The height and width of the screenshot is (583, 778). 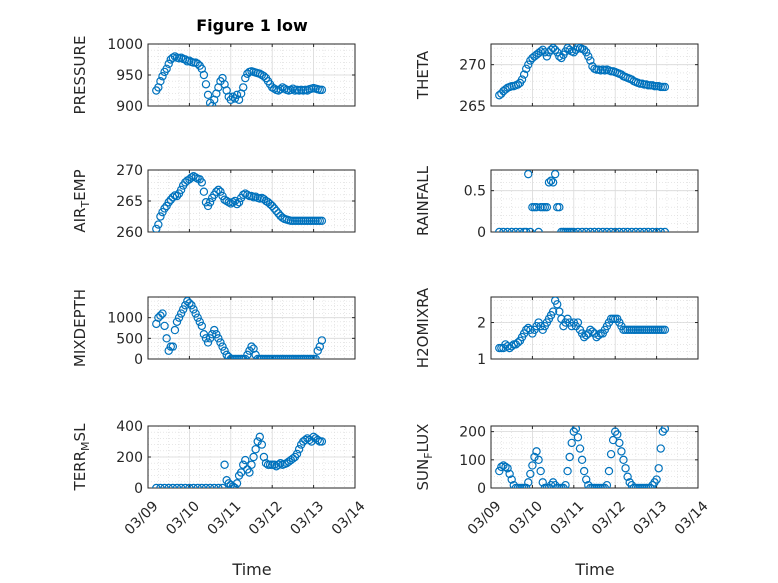 What do you see at coordinates (349, 518) in the screenshot?
I see `x-tick-label: 03/14` at bounding box center [349, 518].